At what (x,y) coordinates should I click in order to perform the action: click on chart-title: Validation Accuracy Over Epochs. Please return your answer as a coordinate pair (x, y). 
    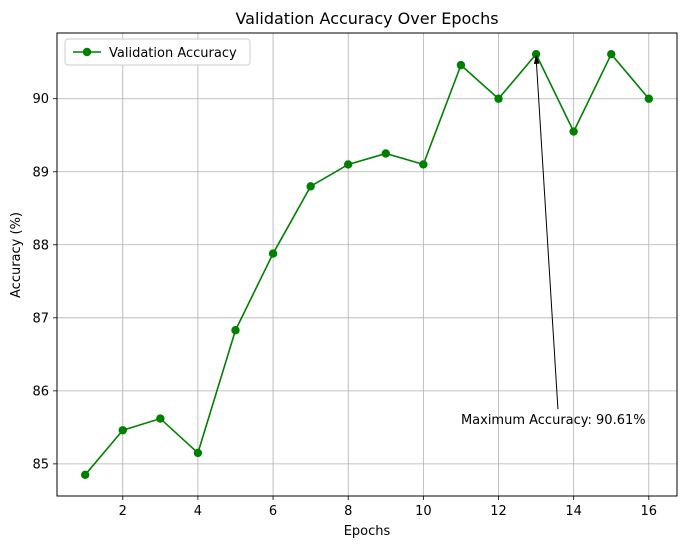
    Looking at the image, I should click on (366, 18).